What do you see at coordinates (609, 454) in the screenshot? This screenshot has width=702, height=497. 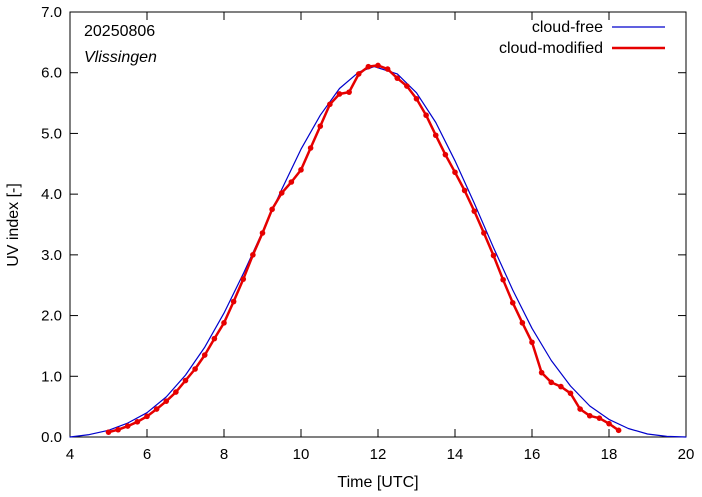 I see `x-tick-label: 18` at bounding box center [609, 454].